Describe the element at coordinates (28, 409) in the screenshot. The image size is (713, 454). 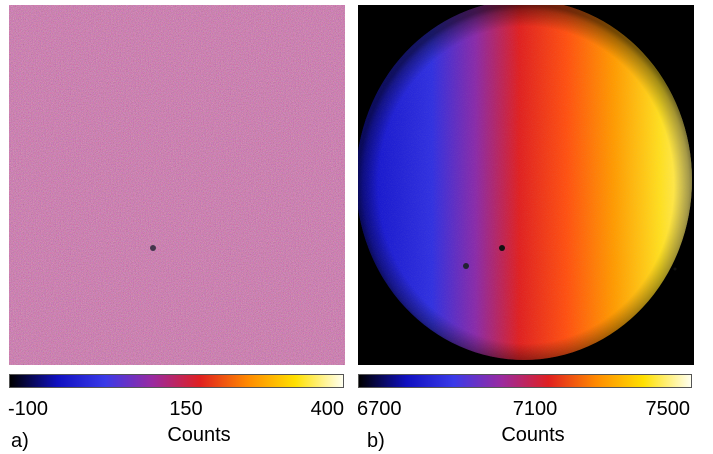
I see `colorbar-min-label: -100` at that location.